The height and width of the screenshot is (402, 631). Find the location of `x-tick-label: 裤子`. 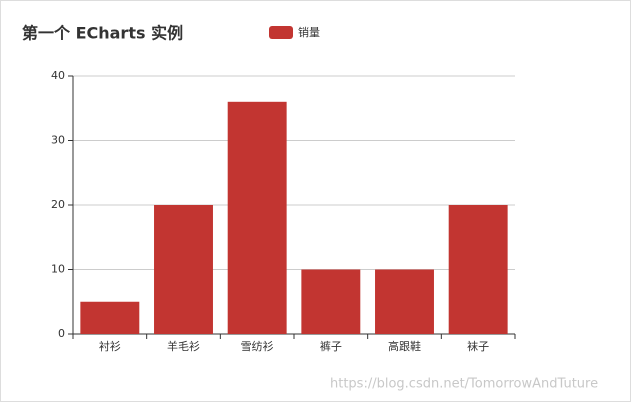

x-tick-label: 裤子 is located at coordinates (331, 346).